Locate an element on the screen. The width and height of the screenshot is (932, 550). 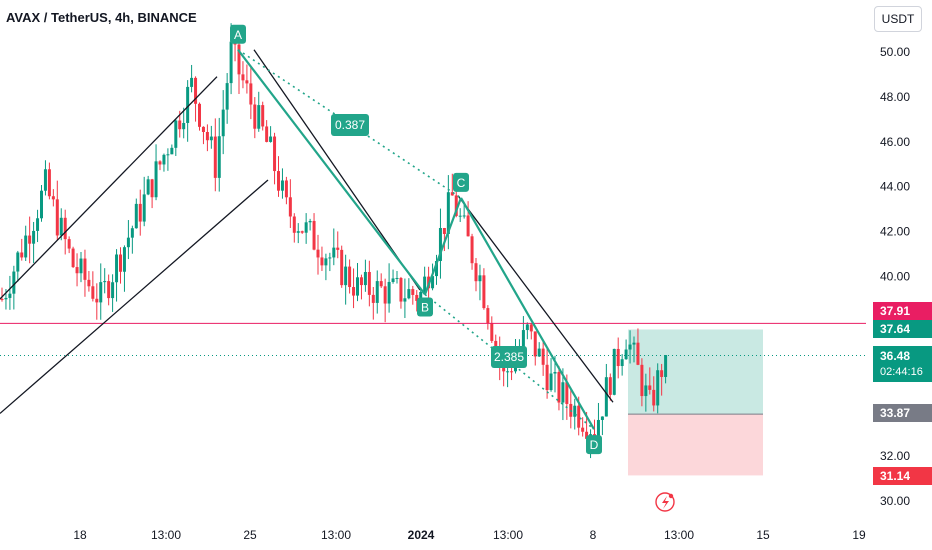
ratio-label: 0.387 is located at coordinates (350, 125).